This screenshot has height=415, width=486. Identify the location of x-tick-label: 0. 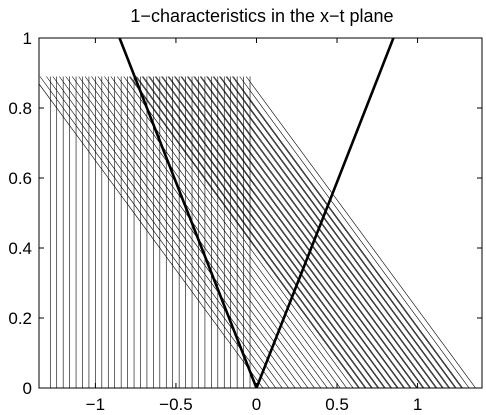
(256, 404).